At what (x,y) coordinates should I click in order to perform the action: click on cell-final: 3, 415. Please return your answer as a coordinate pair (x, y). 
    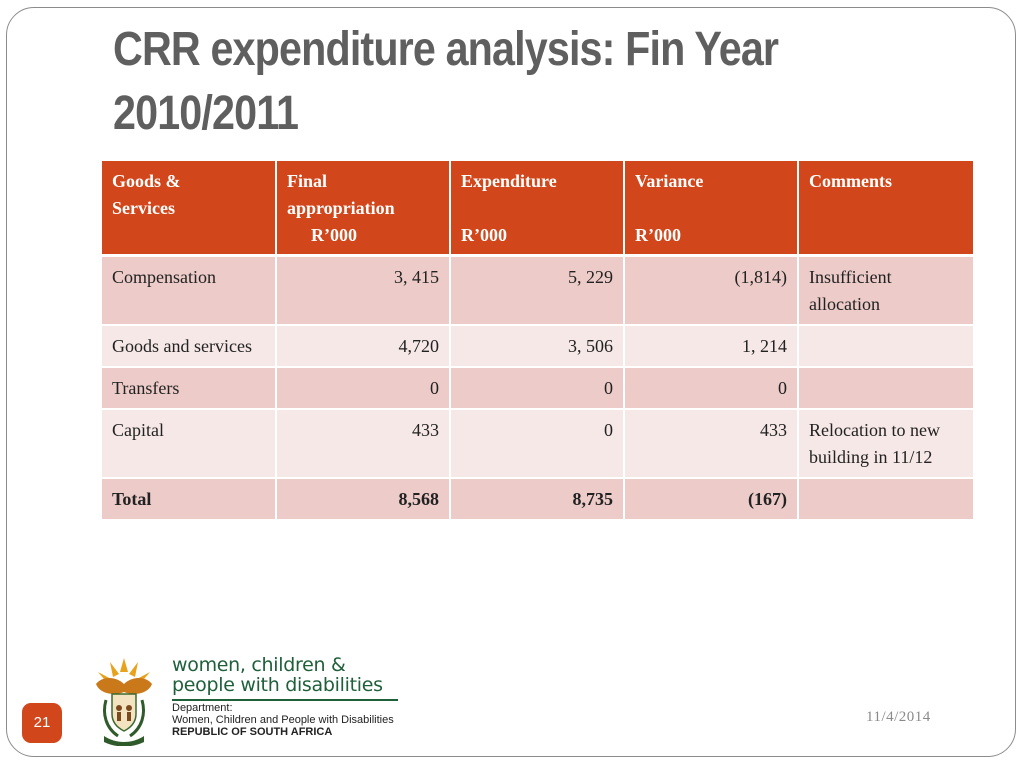
    Looking at the image, I should click on (362, 289).